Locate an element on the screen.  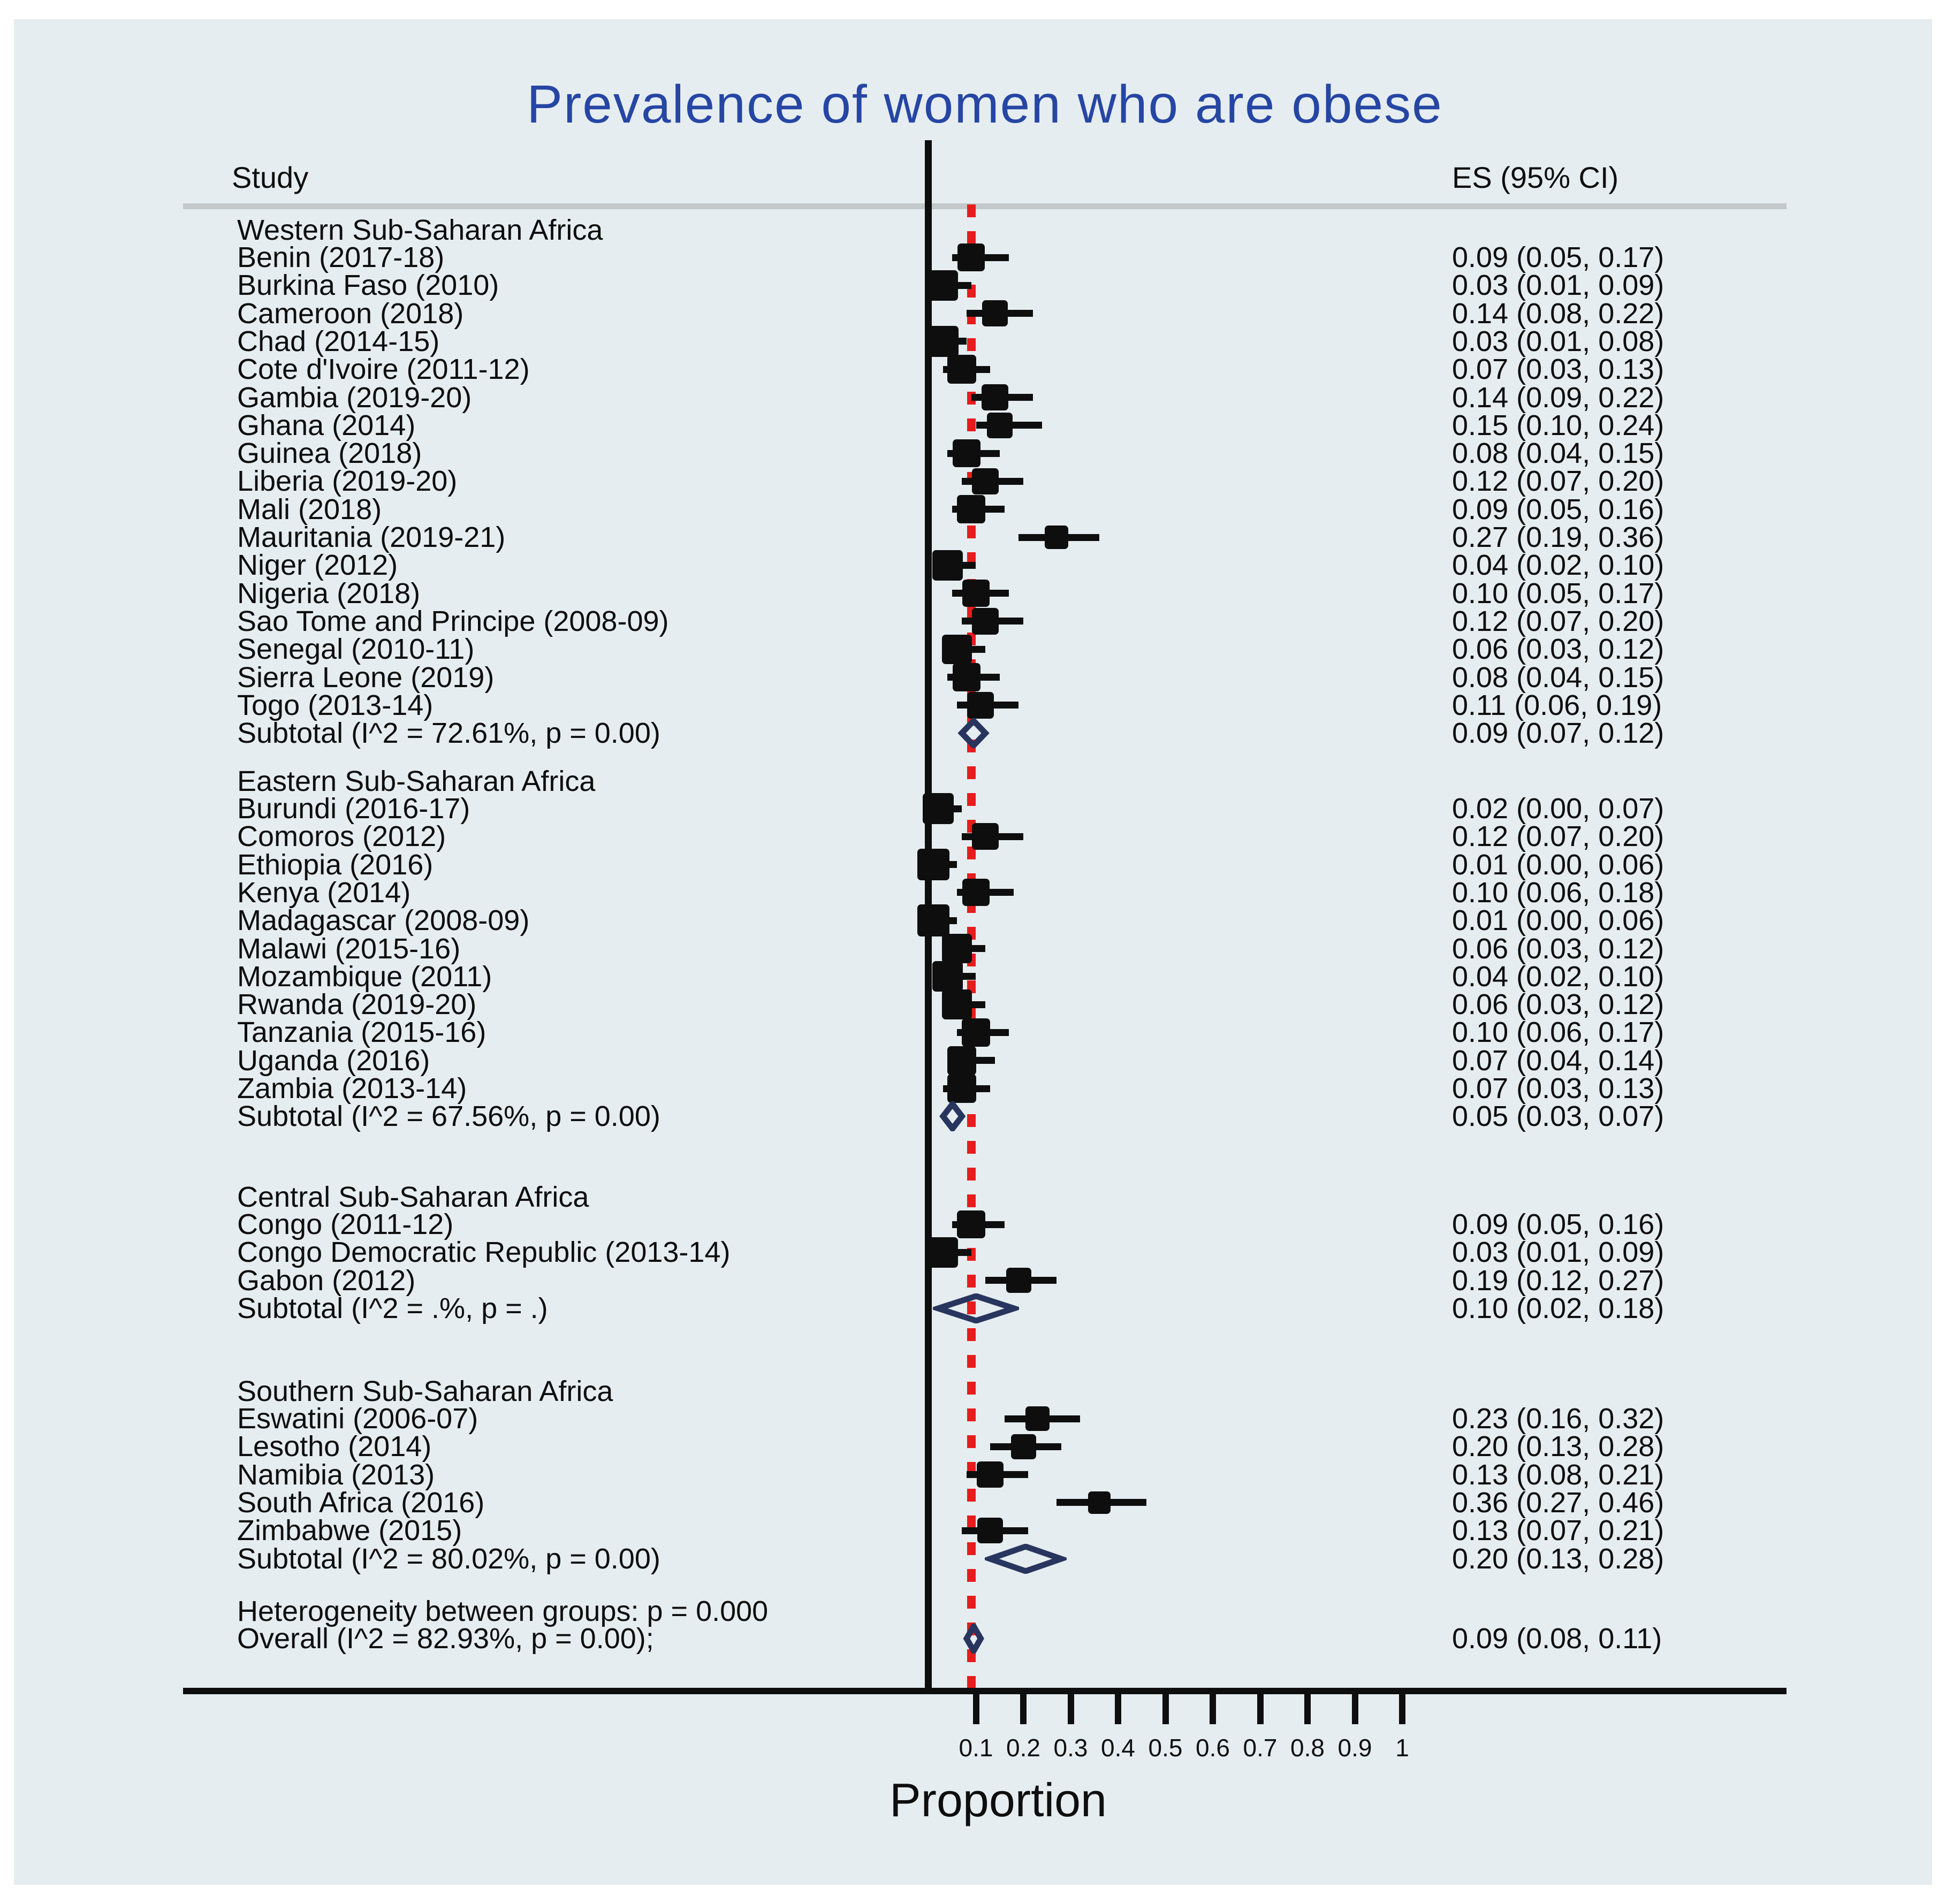
study-es-value: 0.06 (0.03, 0.12) is located at coordinates (1558, 1005).